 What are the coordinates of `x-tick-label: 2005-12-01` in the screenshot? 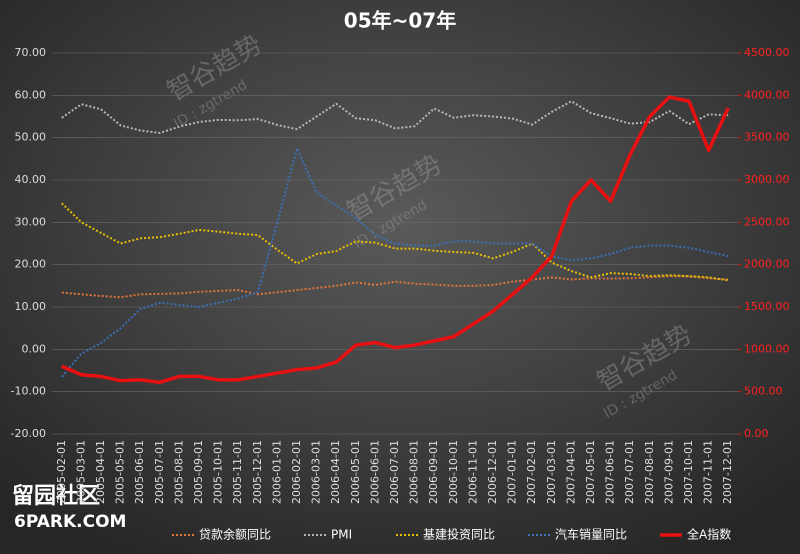 It's located at (257, 472).